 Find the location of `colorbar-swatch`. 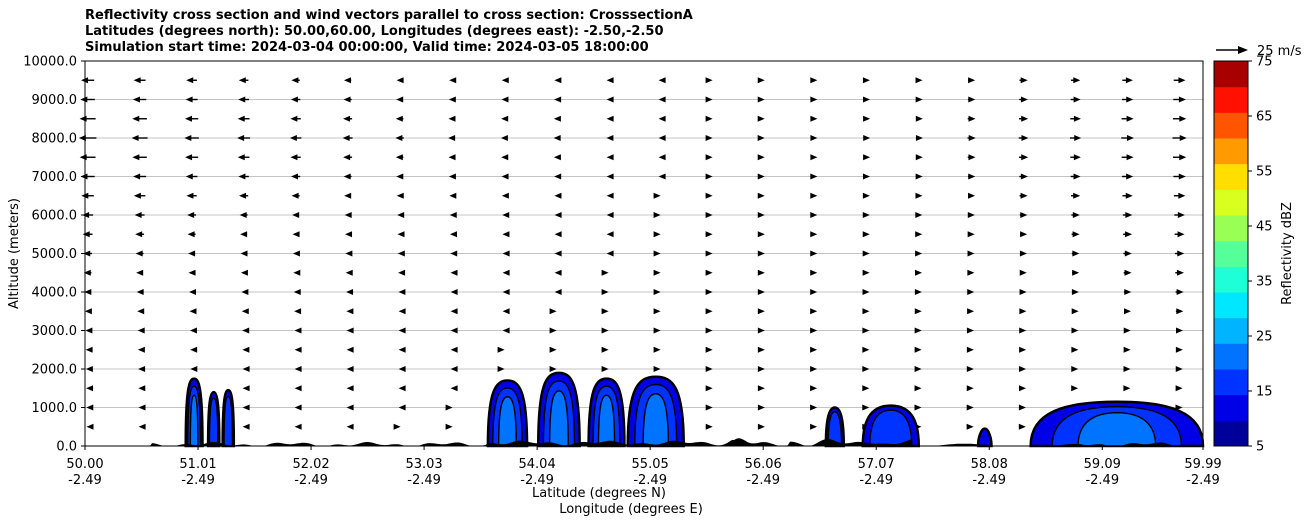

colorbar-swatch is located at coordinates (1231, 433).